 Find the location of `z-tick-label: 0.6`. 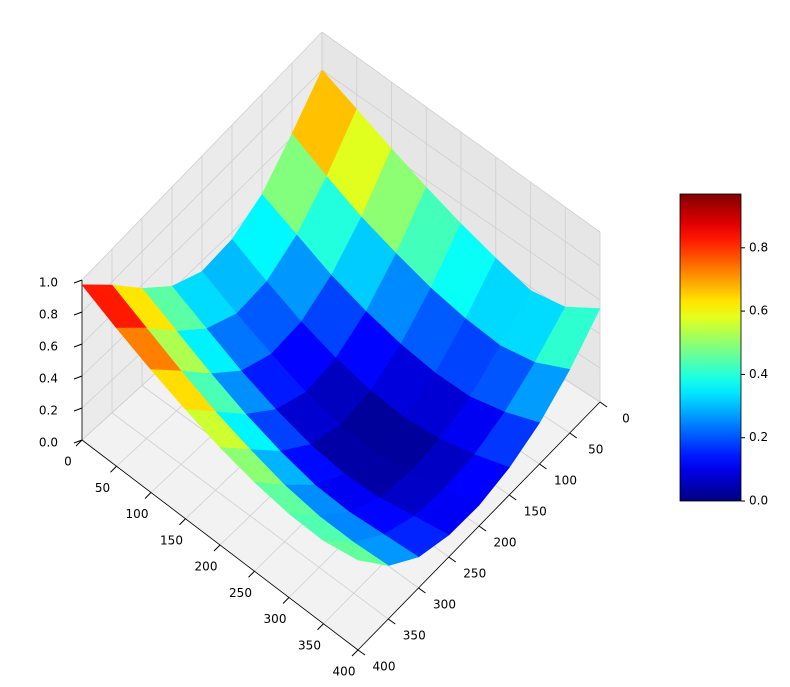

z-tick-label: 0.6 is located at coordinates (48, 347).